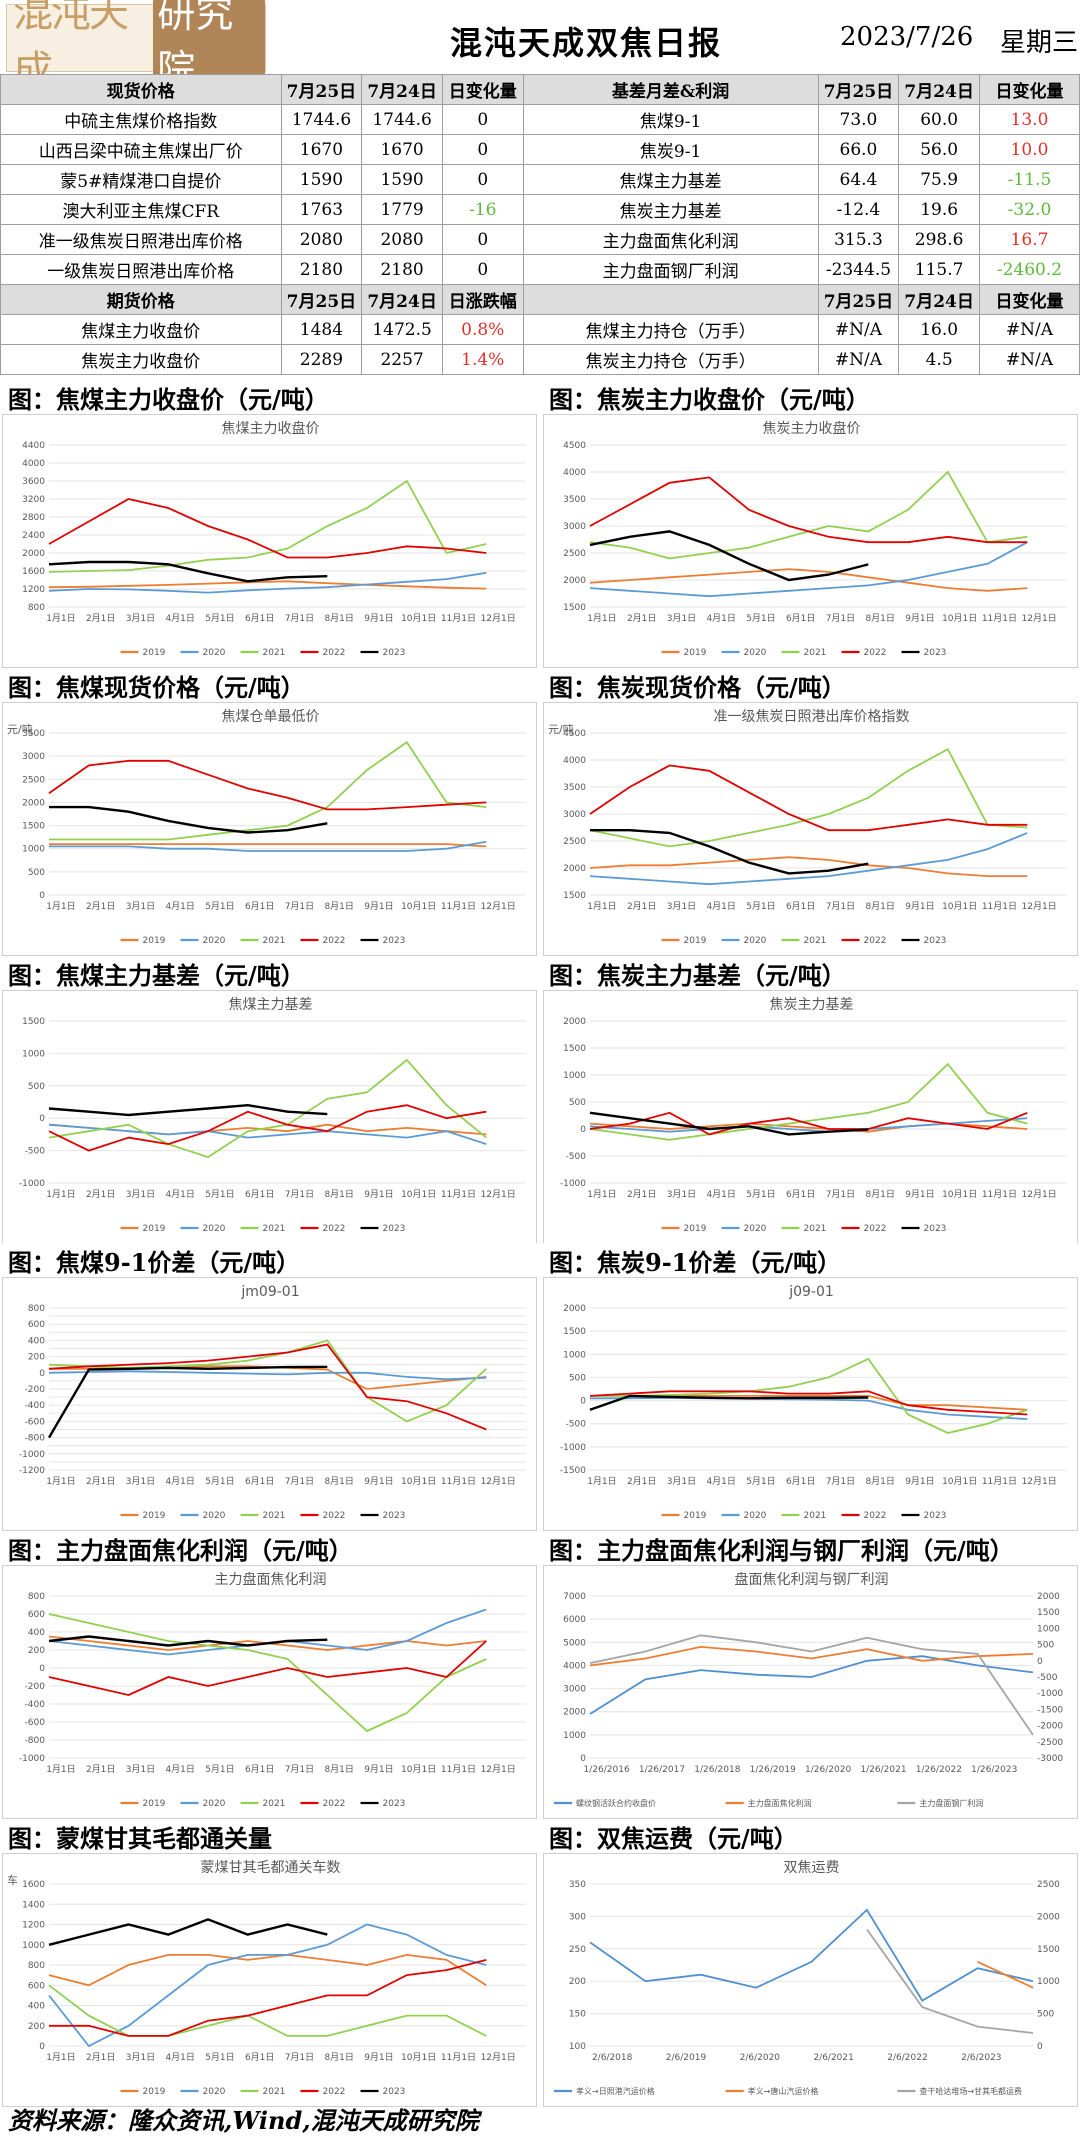 The height and width of the screenshot is (2138, 1080). What do you see at coordinates (577, 2015) in the screenshot?
I see `y-tick-label: 150` at bounding box center [577, 2015].